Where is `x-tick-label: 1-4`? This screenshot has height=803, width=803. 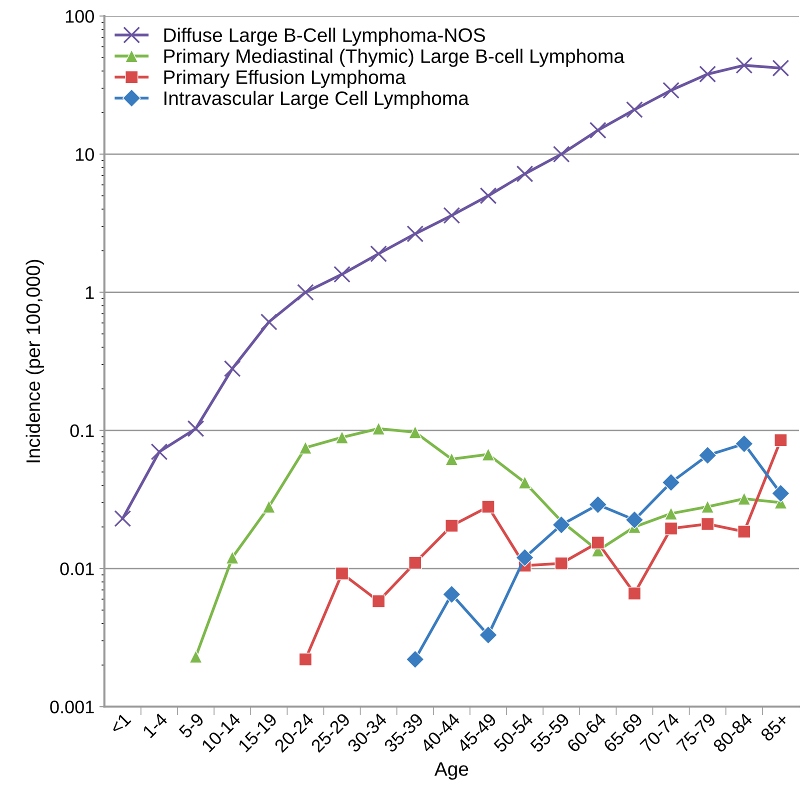
x-tick-label: 1-4 is located at coordinates (155, 725).